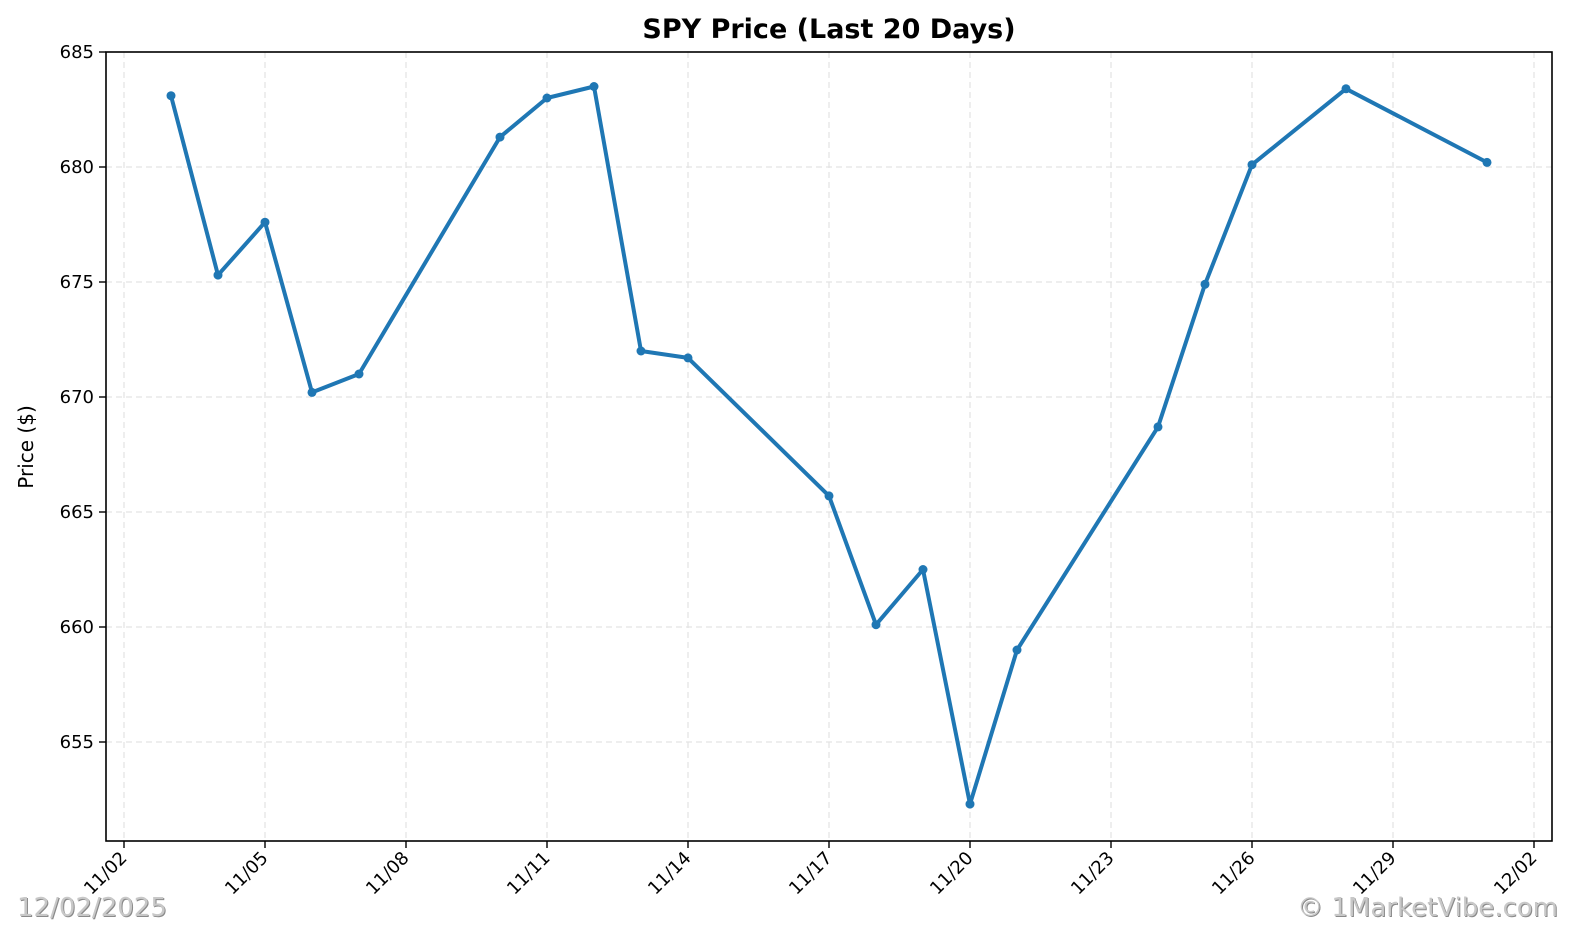 The image size is (1584, 941). I want to click on x-tick-label: 11/11, so click(529, 874).